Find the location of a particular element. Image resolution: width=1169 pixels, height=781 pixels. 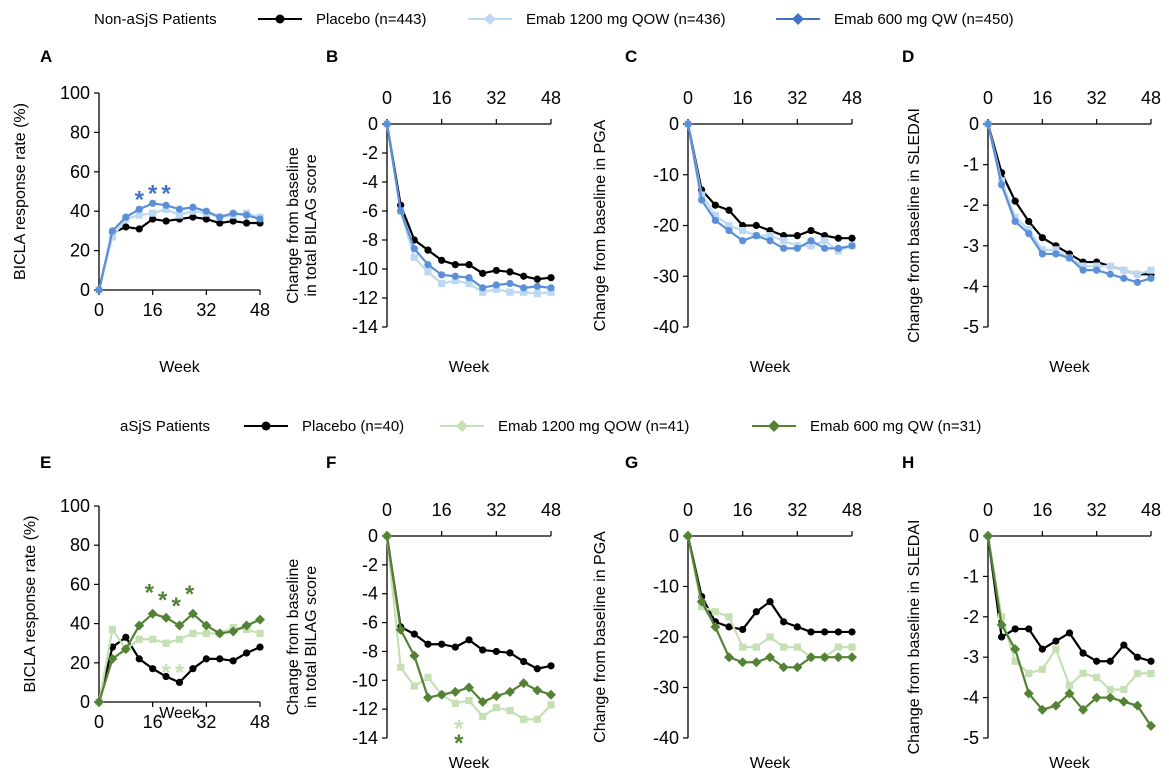

y-tick-label: 20 is located at coordinates (80, 251).